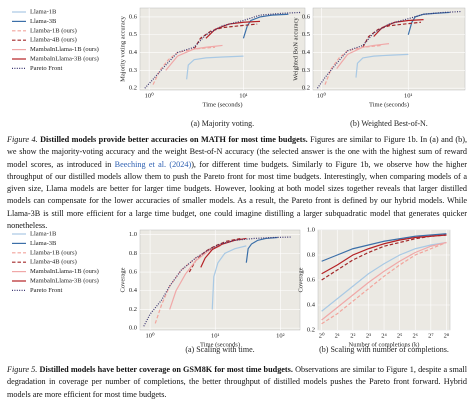 Image resolution: width=474 pixels, height=411 pixels. I want to click on caption-label: Figure 4., so click(22, 139).